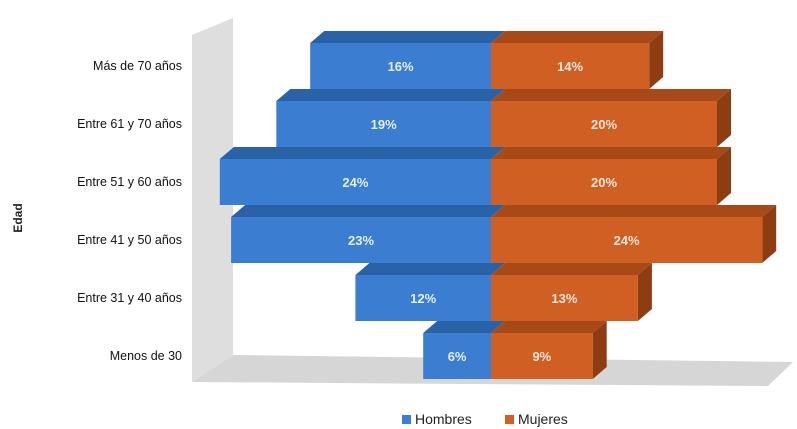 Image resolution: width=797 pixels, height=429 pixels. I want to click on category-label: Más de 70 años, so click(137, 66).